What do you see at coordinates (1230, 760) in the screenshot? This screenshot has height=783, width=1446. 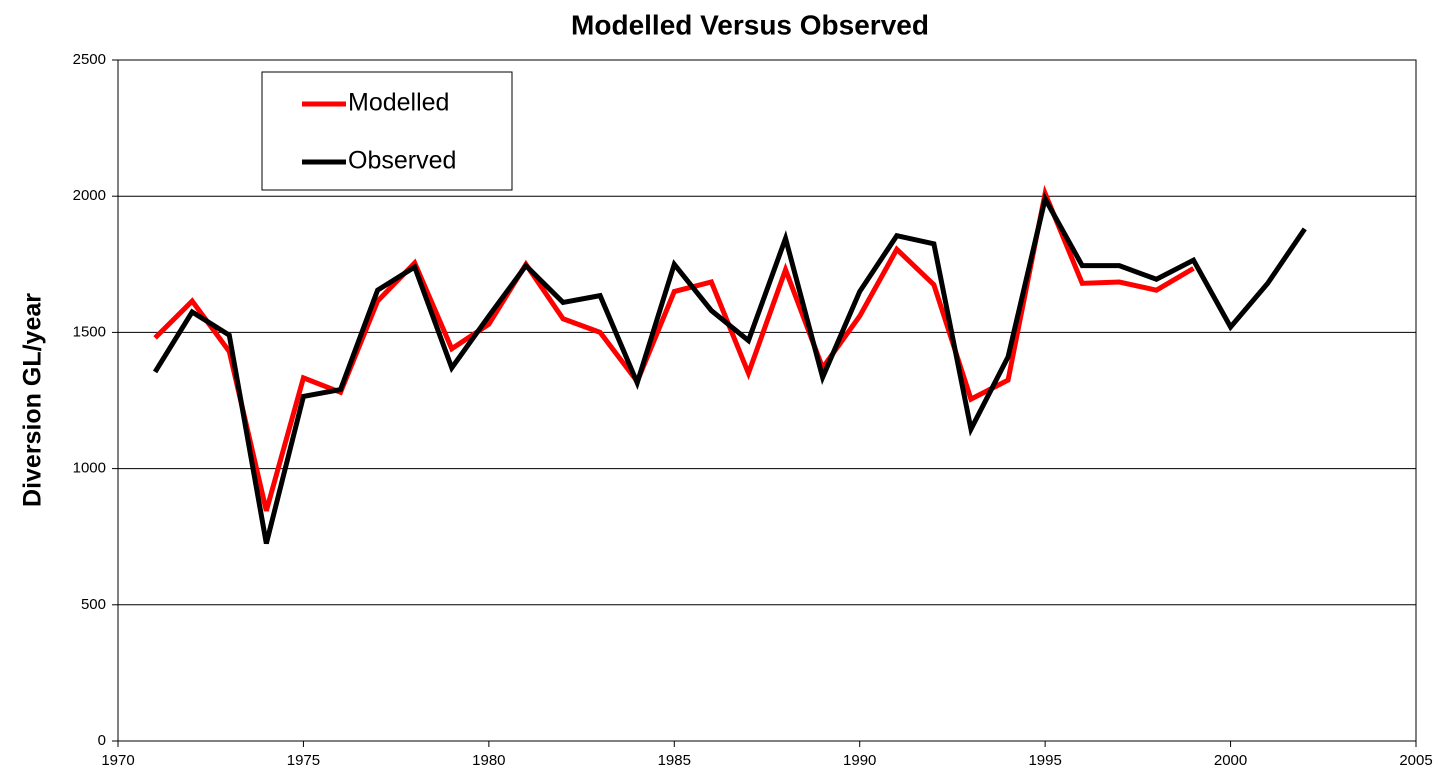 I see `x-tick-label: 2000` at bounding box center [1230, 760].